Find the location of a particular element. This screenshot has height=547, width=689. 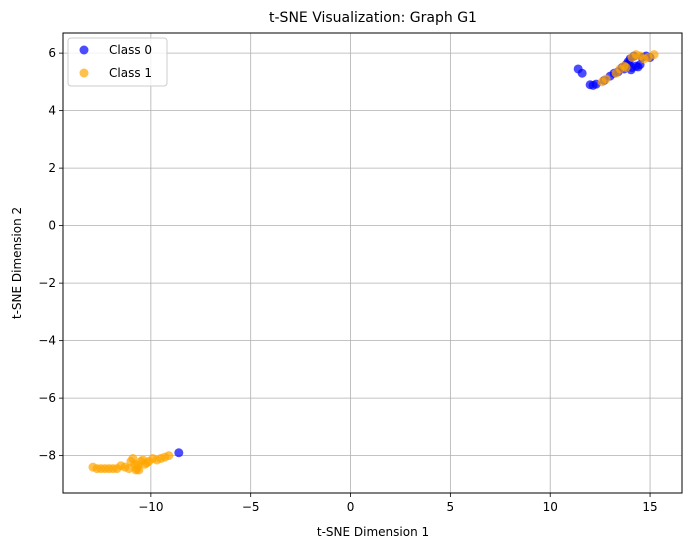

legend-label-class-0: Class 0 is located at coordinates (130, 50).